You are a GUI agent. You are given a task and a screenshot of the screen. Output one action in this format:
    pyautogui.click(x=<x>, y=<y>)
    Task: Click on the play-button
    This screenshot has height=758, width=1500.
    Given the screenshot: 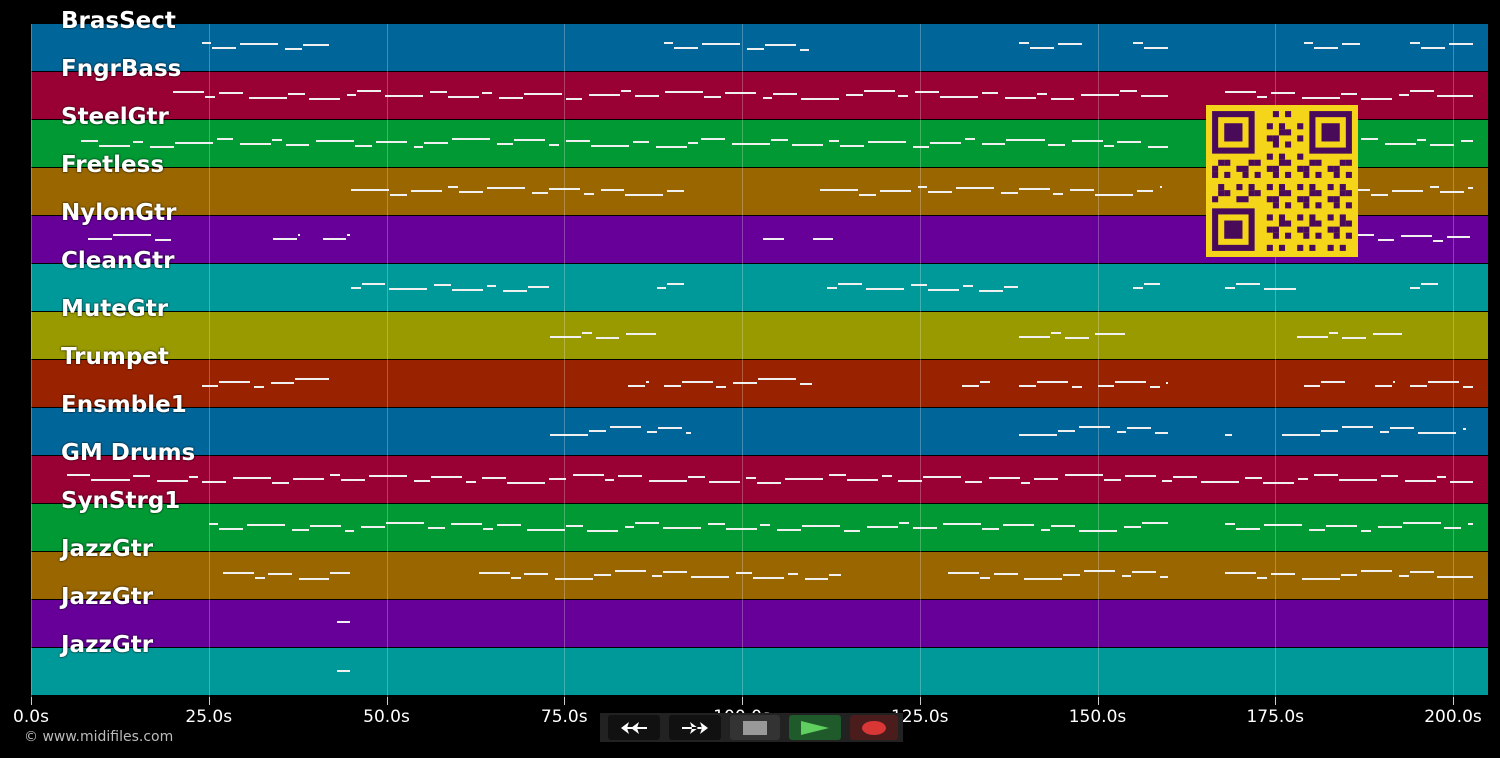 What is the action you would take?
    pyautogui.click(x=815, y=727)
    